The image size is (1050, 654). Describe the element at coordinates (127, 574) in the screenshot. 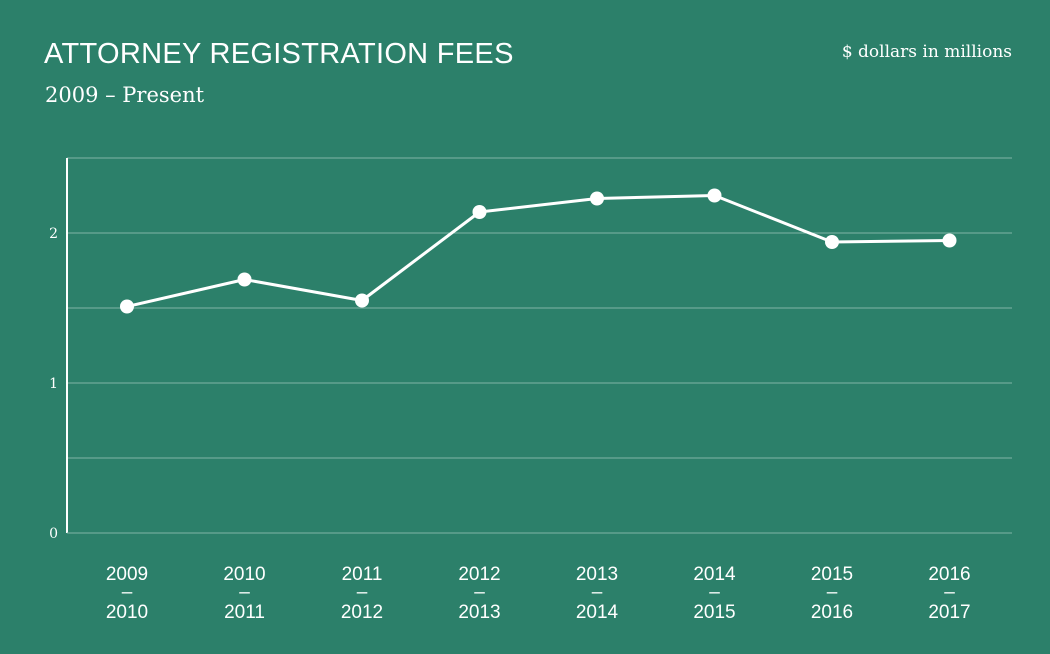

I see `x-tick-label-line: 2009` at that location.